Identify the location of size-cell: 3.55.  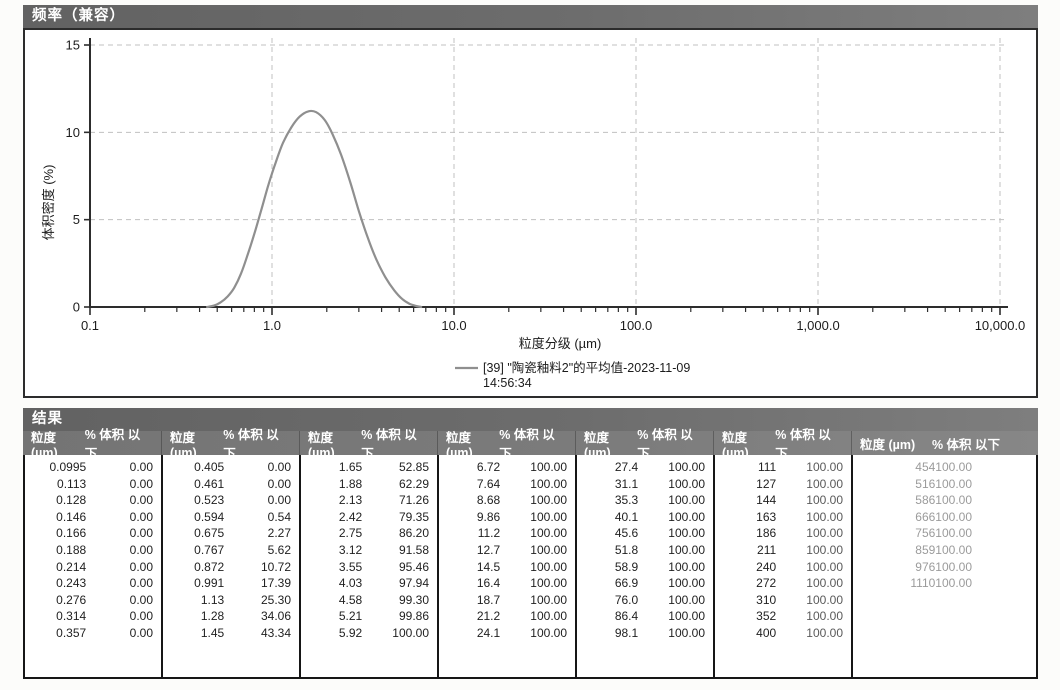
(350, 566).